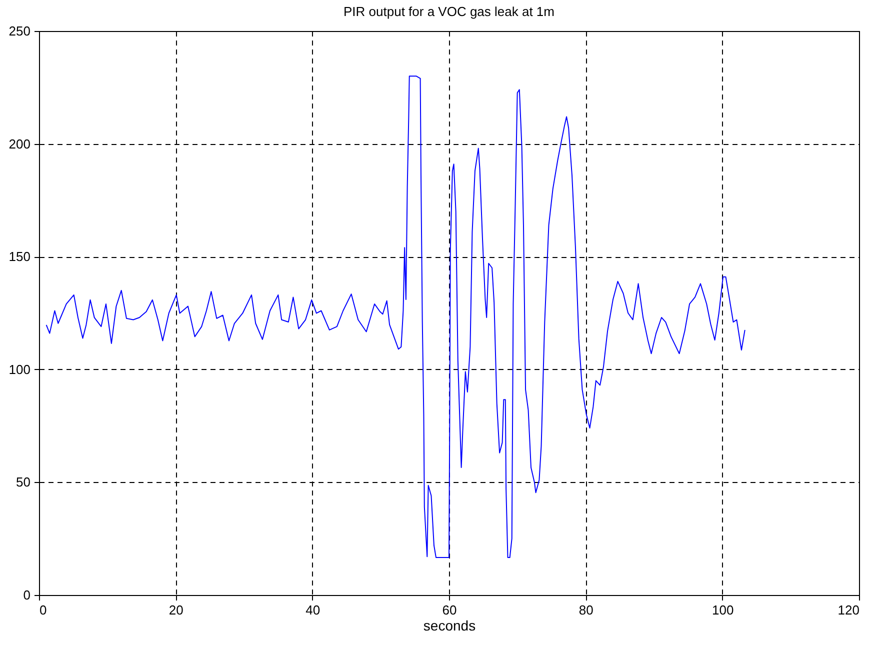 This screenshot has width=888, height=649. Describe the element at coordinates (19, 144) in the screenshot. I see `y-tick-label: 200` at that location.